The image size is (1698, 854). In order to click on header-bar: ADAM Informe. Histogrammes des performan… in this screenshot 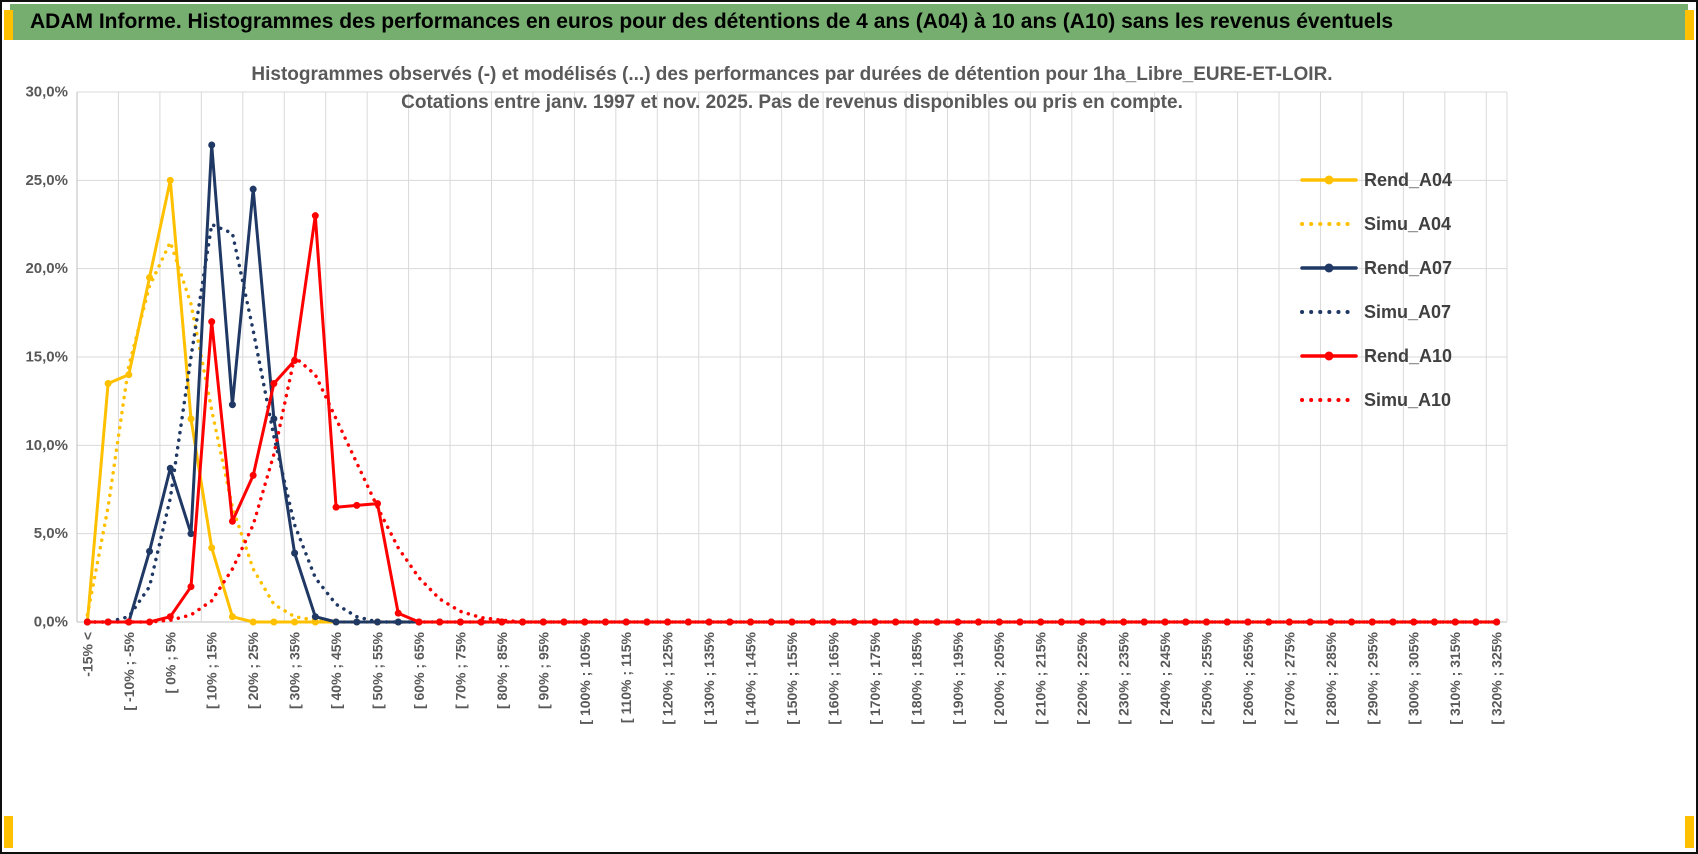, I will do `click(849, 22)`.